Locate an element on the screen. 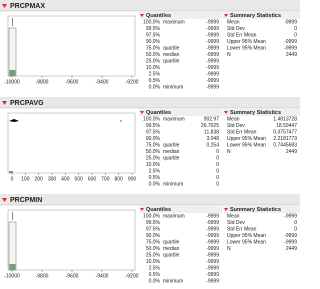  quantile-percent: 97.5% is located at coordinates (153, 35).